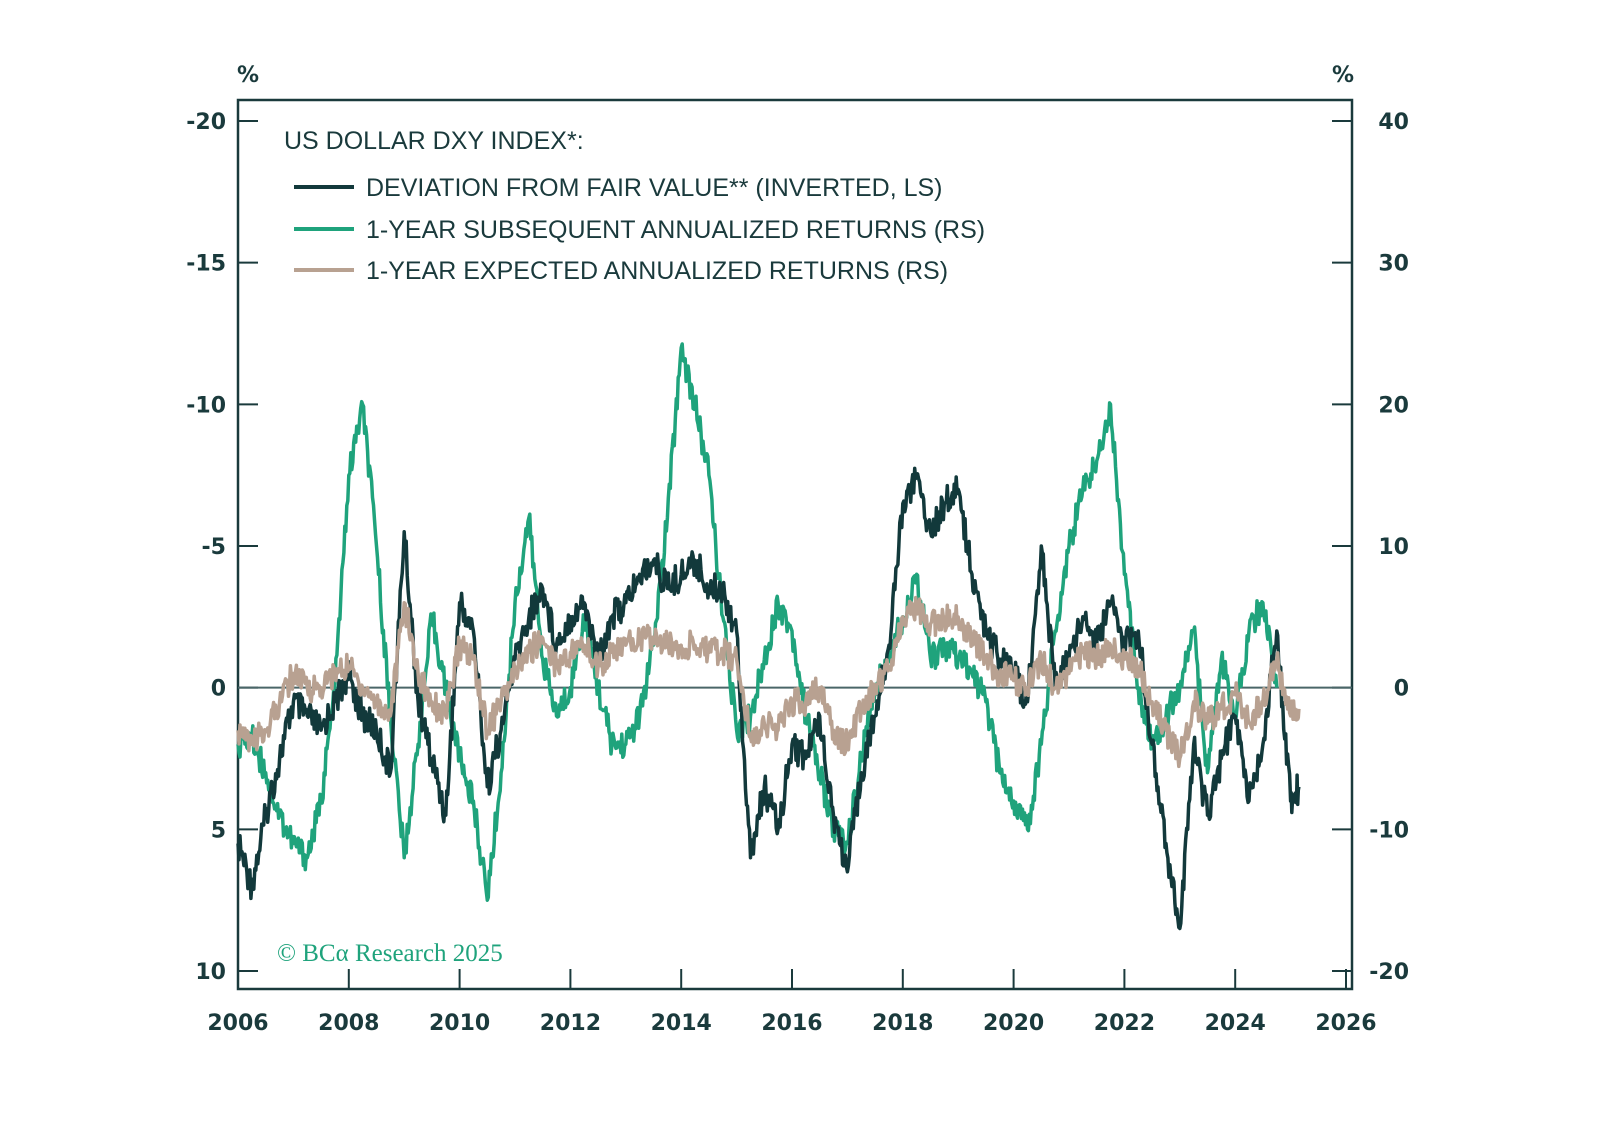 Image resolution: width=1598 pixels, height=1144 pixels. What do you see at coordinates (1393, 122) in the screenshot?
I see `right-axis-tick-label: 40` at bounding box center [1393, 122].